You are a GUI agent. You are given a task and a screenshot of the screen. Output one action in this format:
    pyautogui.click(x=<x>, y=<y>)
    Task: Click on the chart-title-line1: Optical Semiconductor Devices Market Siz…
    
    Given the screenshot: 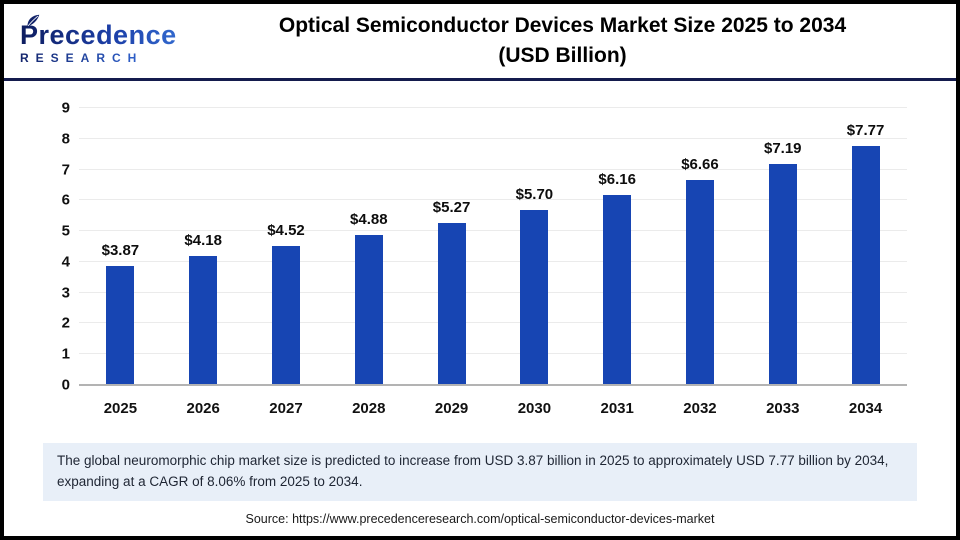 What is the action you would take?
    pyautogui.click(x=562, y=25)
    